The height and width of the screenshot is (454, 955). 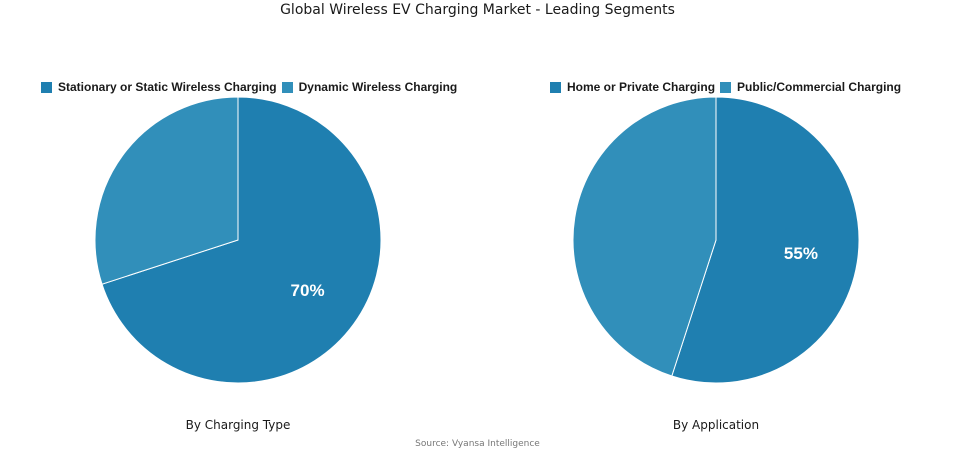 I want to click on pie-slice-home-or-private-charging, so click(x=765, y=240).